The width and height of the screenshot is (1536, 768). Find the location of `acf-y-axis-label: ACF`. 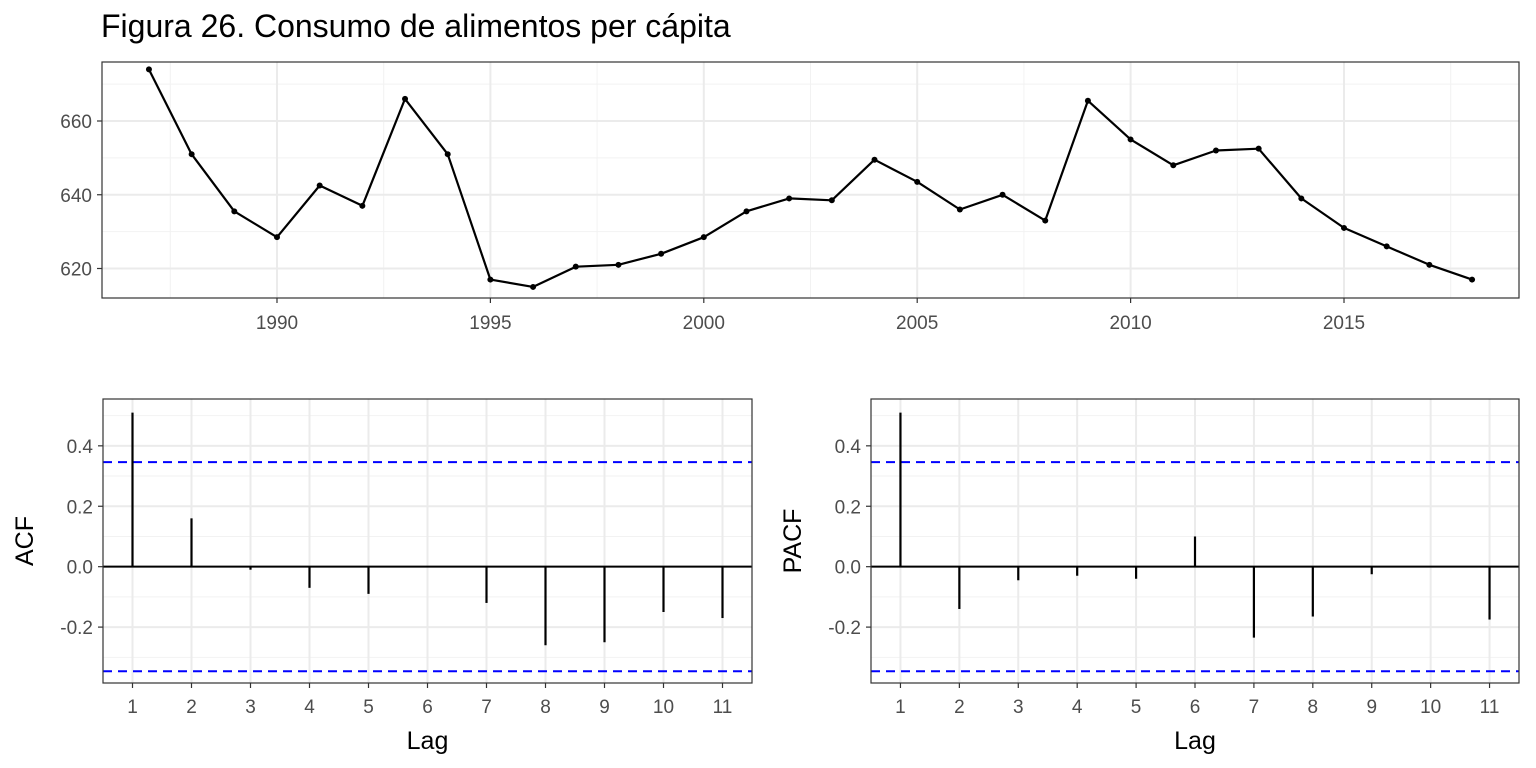

acf-y-axis-label: ACF is located at coordinates (25, 541).